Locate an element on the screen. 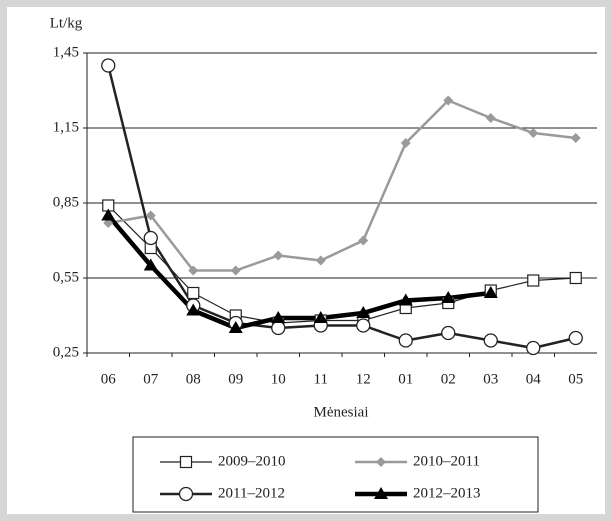  y-tick-label: 0,25 is located at coordinates (66, 352).